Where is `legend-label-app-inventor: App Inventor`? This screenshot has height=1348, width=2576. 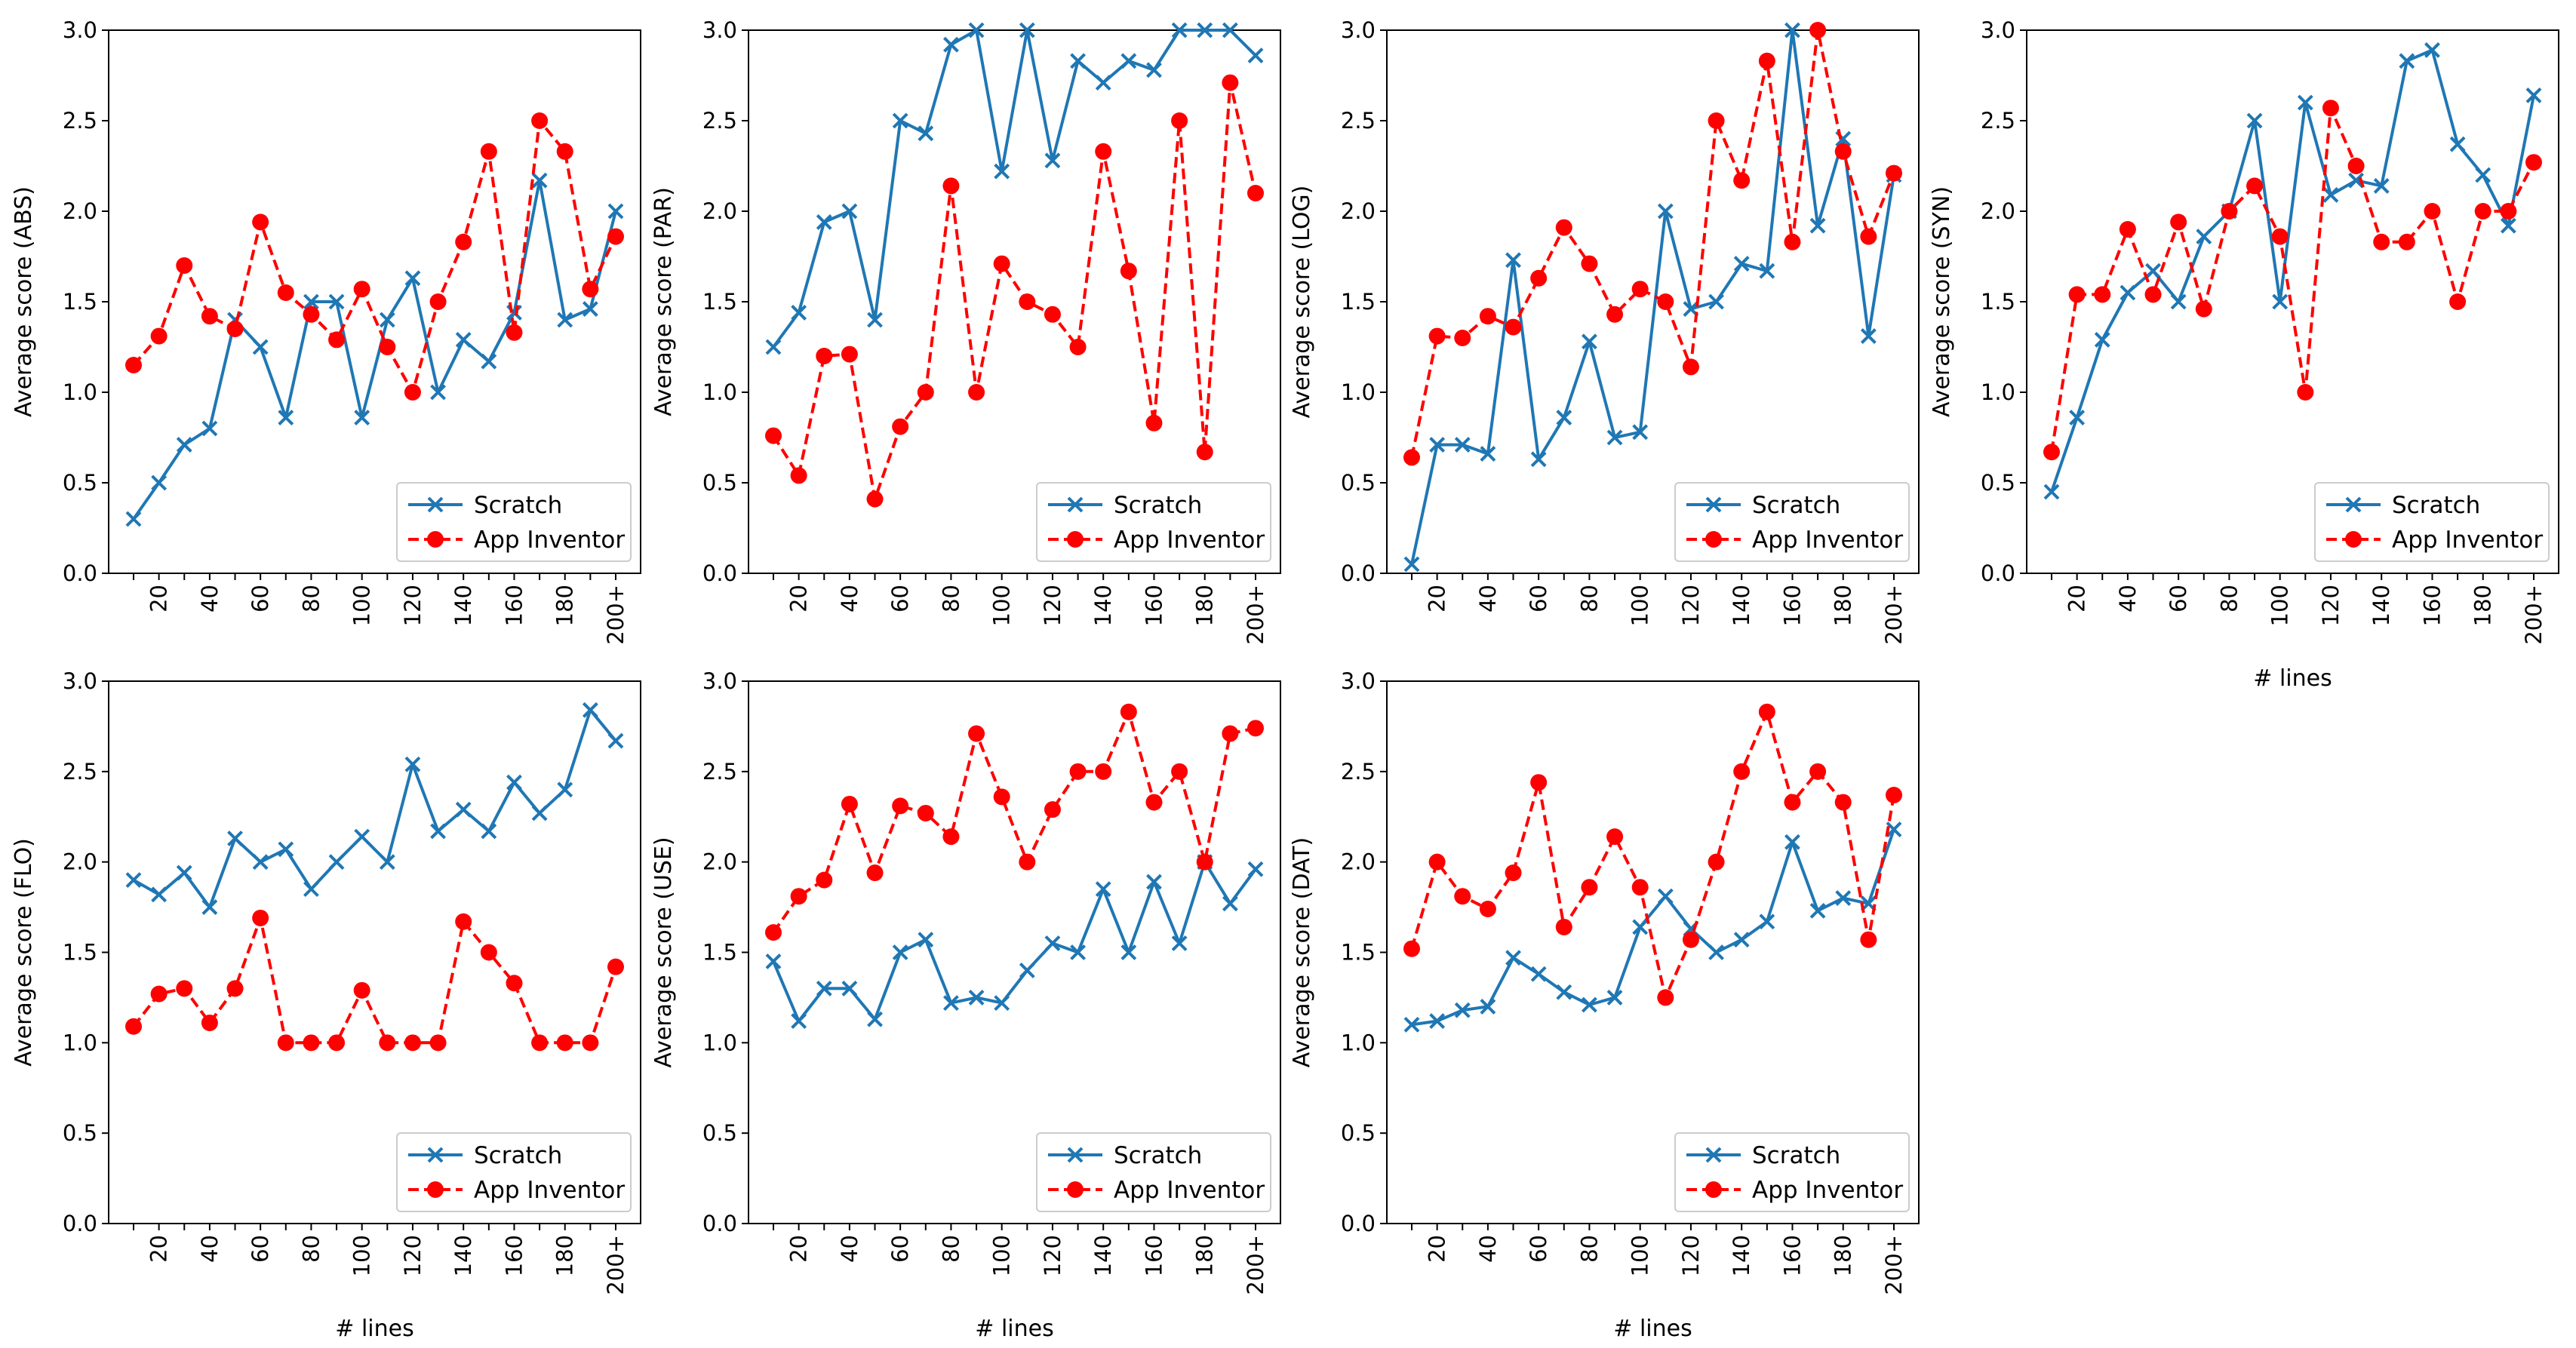 legend-label-app-inventor: App Inventor is located at coordinates (1827, 1190).